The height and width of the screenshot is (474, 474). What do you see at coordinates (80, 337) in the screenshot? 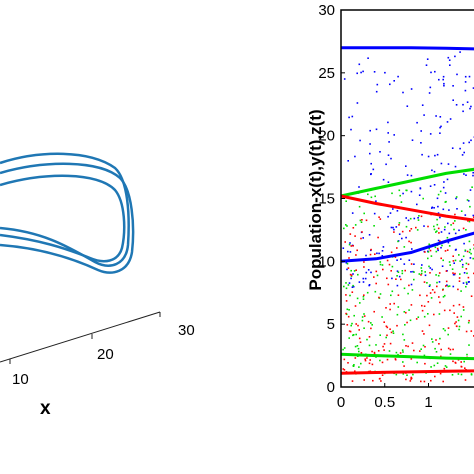
I see `x-axis-3d` at bounding box center [80, 337].